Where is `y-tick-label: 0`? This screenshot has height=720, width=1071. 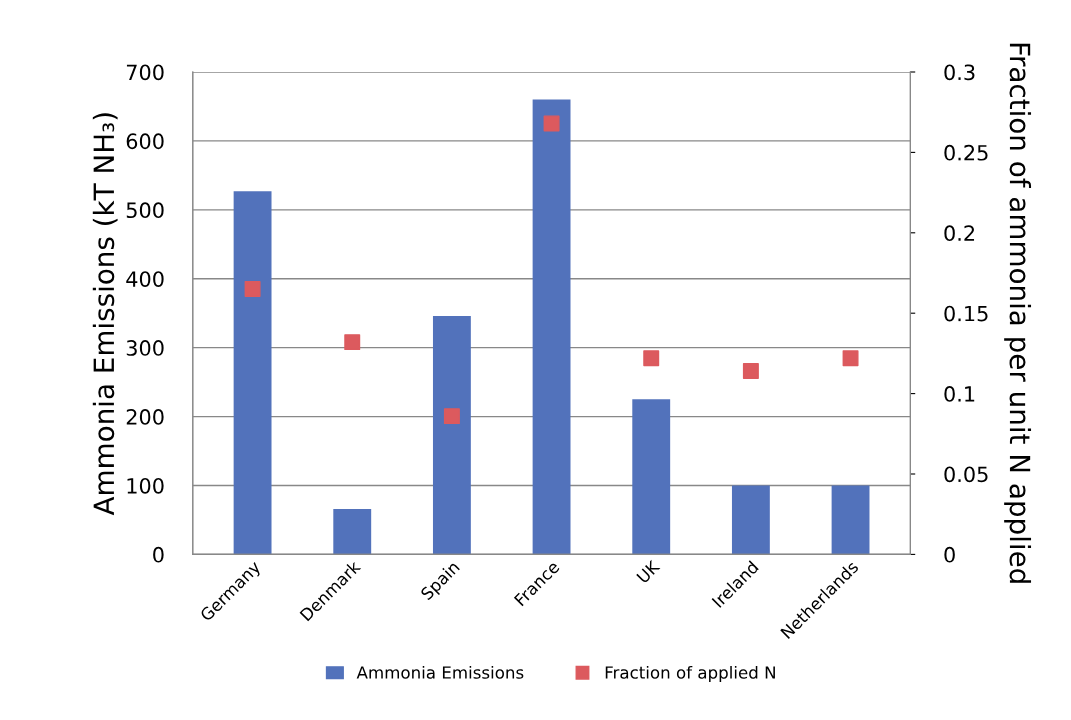
y-tick-label: 0 is located at coordinates (158, 554).